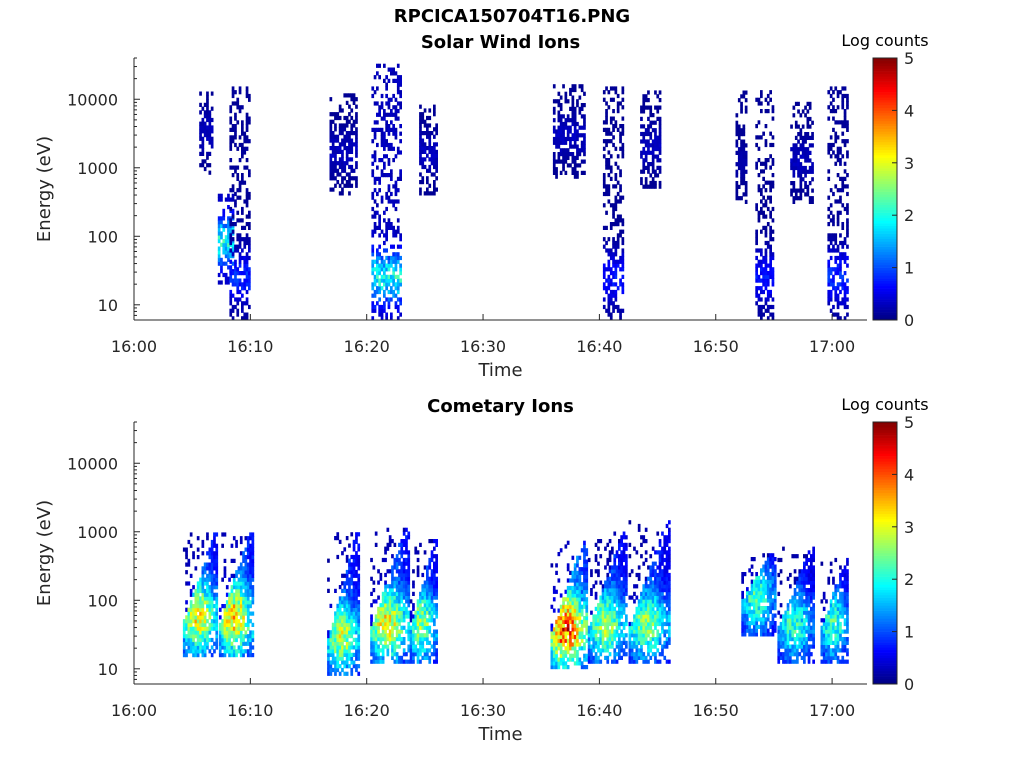 This screenshot has width=1024, height=768. What do you see at coordinates (885, 269) in the screenshot?
I see `colorbar-swatch` at bounding box center [885, 269].